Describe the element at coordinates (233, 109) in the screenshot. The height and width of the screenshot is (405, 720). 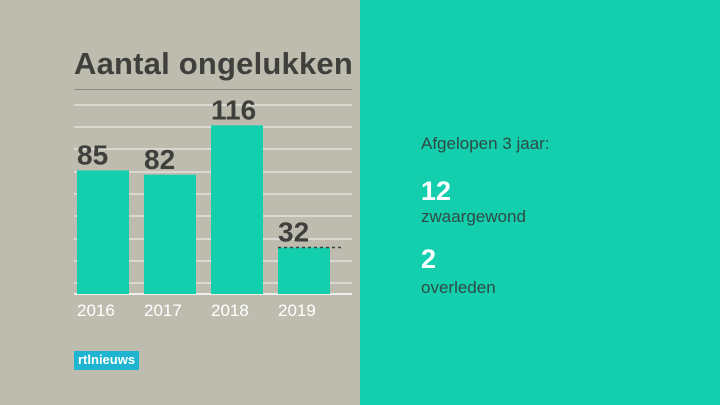
I see `bar-value-label: 116` at that location.